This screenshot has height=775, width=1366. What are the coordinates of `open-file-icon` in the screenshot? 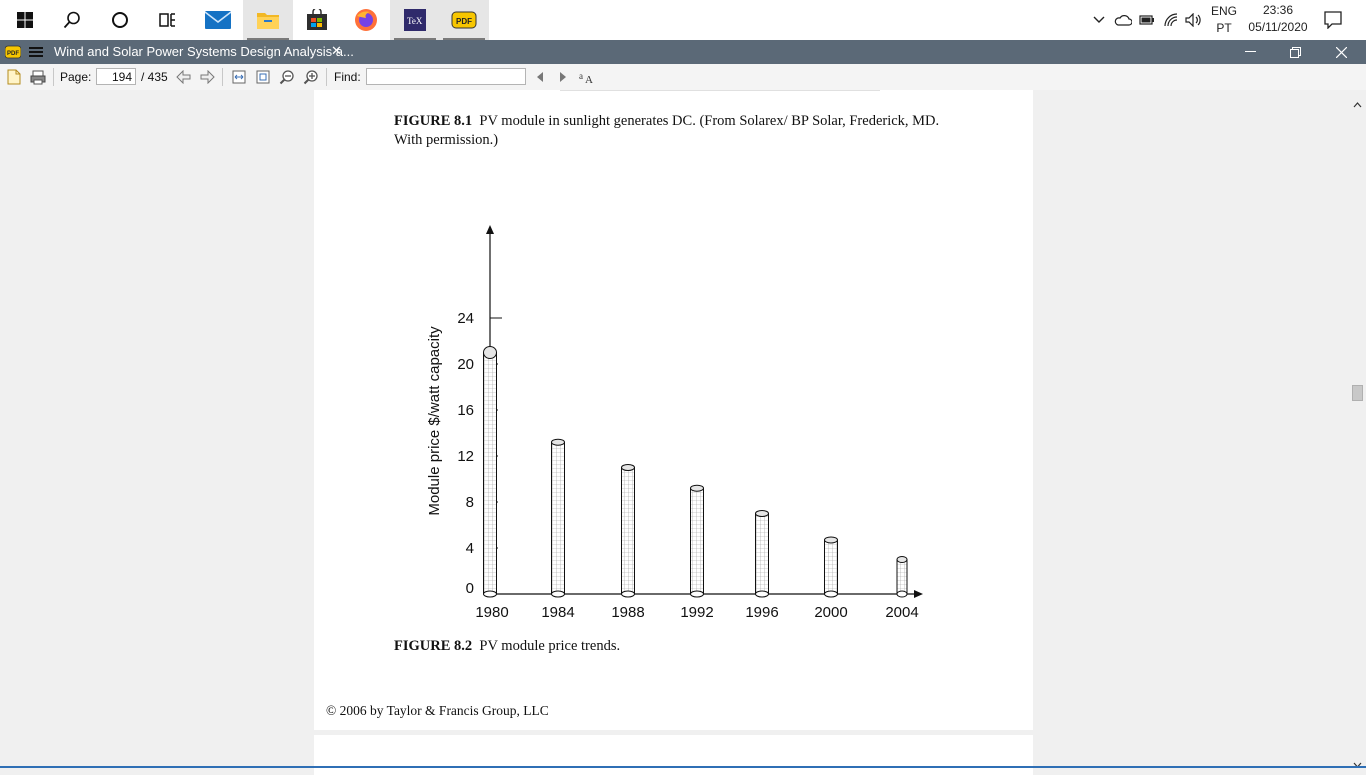 It's located at (14, 77).